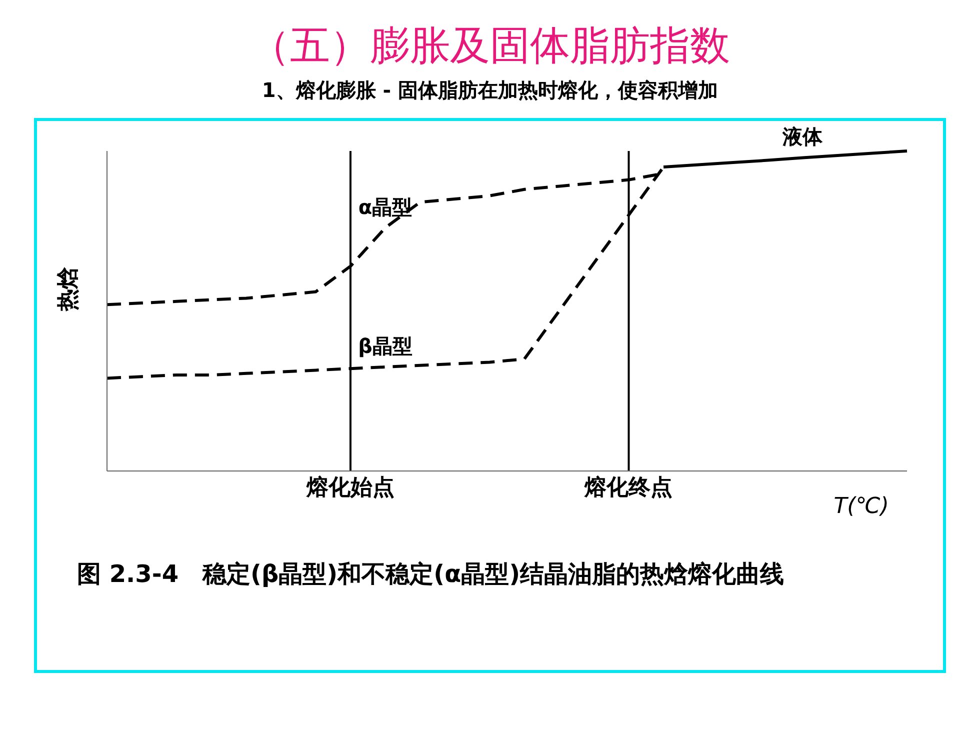  Describe the element at coordinates (490, 90) in the screenshot. I see `chart-subtitle: 1、熔化膨胀 - 固体脂肪在加热时熔化，使容积增加` at that location.